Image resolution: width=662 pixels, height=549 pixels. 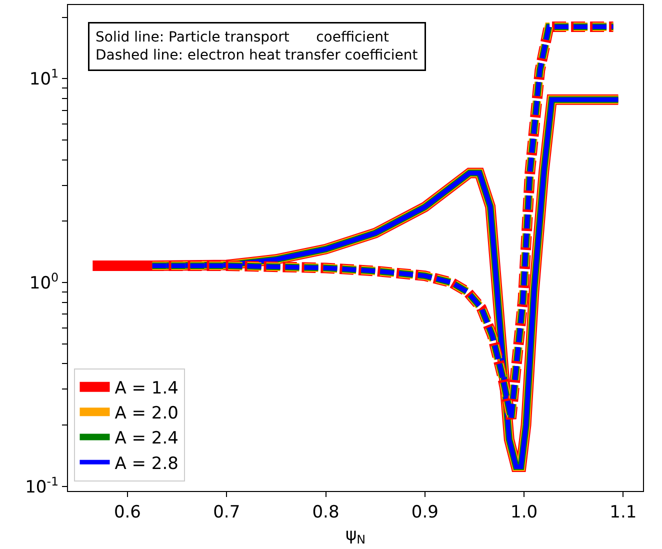 I want to click on x-tick-label: 1.1, so click(x=623, y=512).